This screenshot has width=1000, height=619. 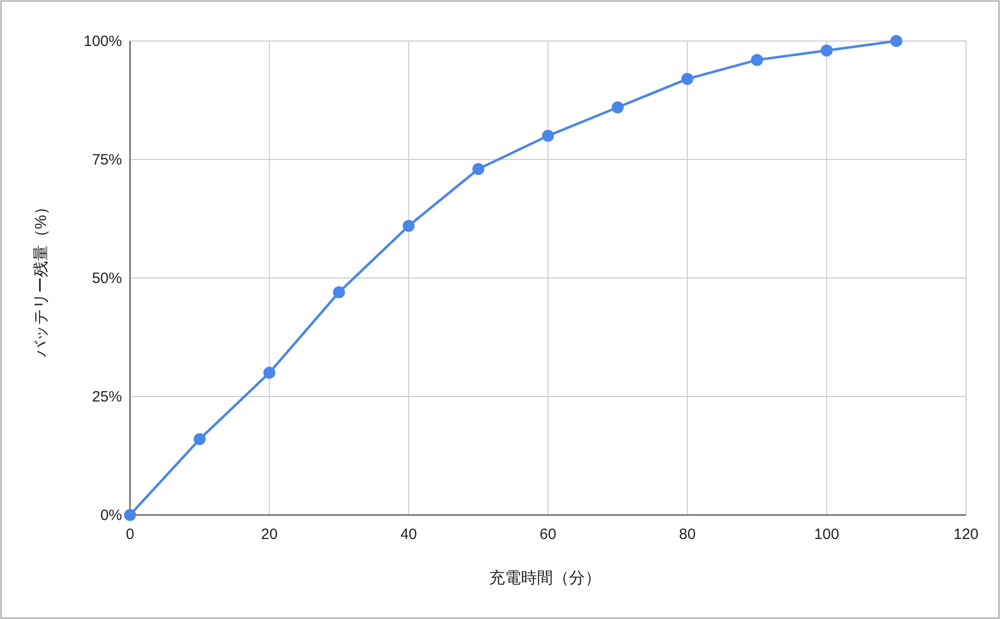 I want to click on x-axis-title: 充電時間（分）, so click(x=545, y=578).